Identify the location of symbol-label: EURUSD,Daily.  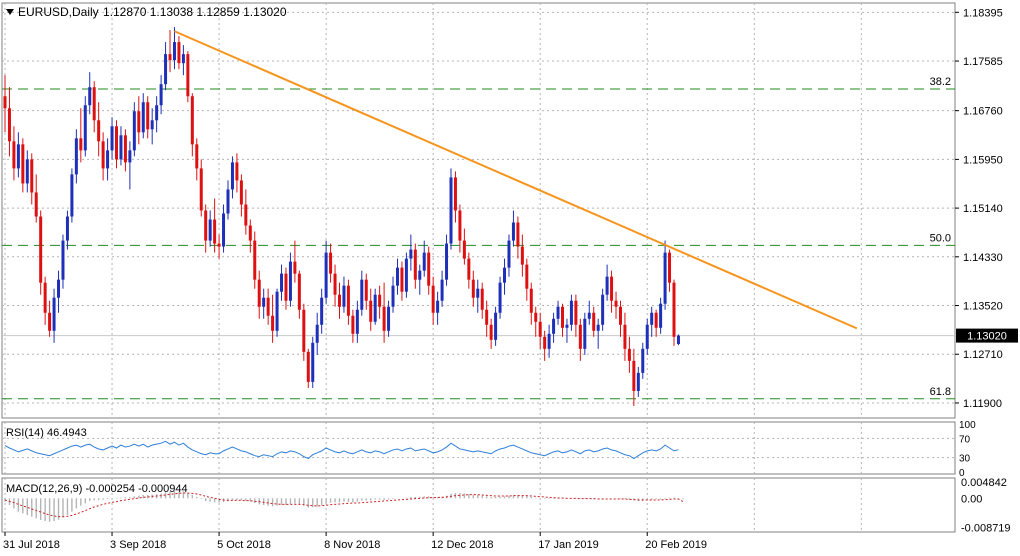
(58, 12).